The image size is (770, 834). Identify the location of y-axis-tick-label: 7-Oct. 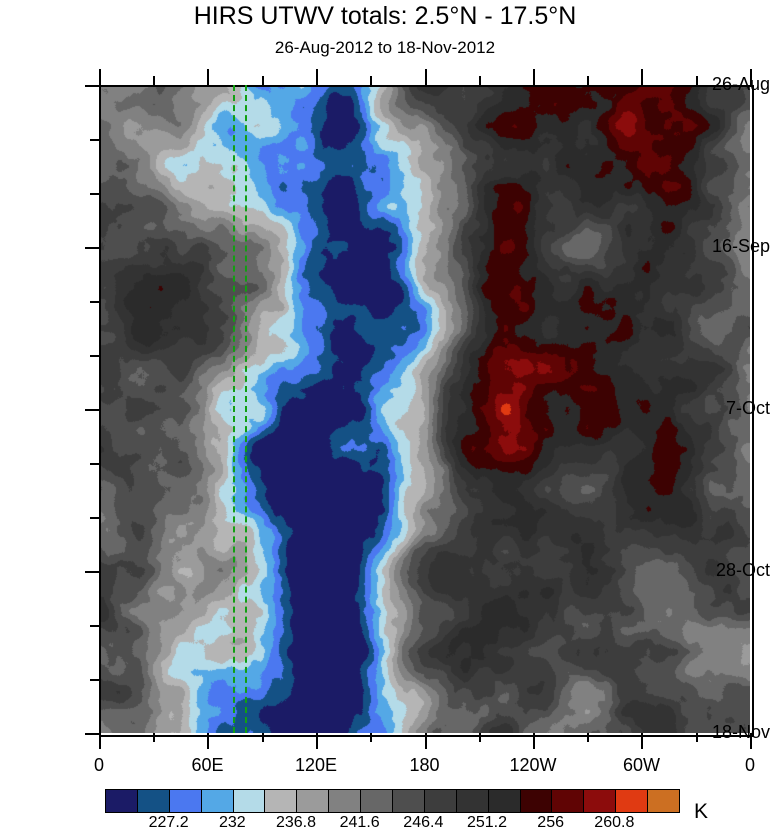
(747, 408).